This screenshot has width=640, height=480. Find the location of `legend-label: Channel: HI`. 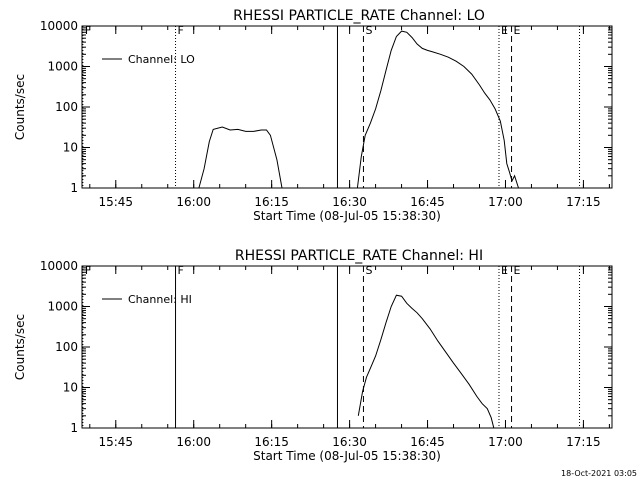

legend-label: Channel: HI is located at coordinates (160, 299).